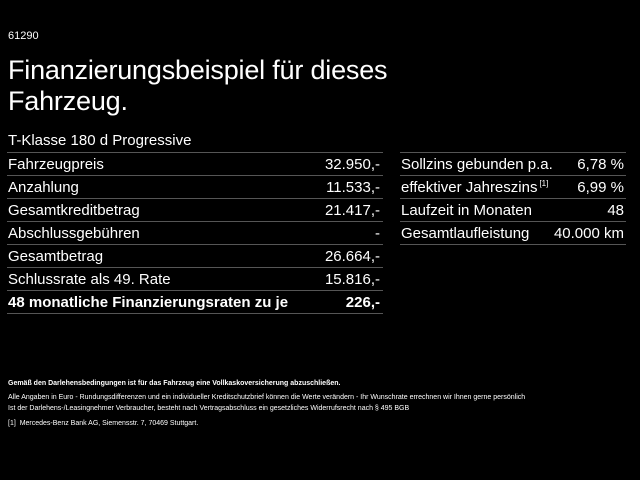  What do you see at coordinates (148, 302) in the screenshot?
I see `row-label: 48 monatliche Finanzierungsraten zu je` at bounding box center [148, 302].